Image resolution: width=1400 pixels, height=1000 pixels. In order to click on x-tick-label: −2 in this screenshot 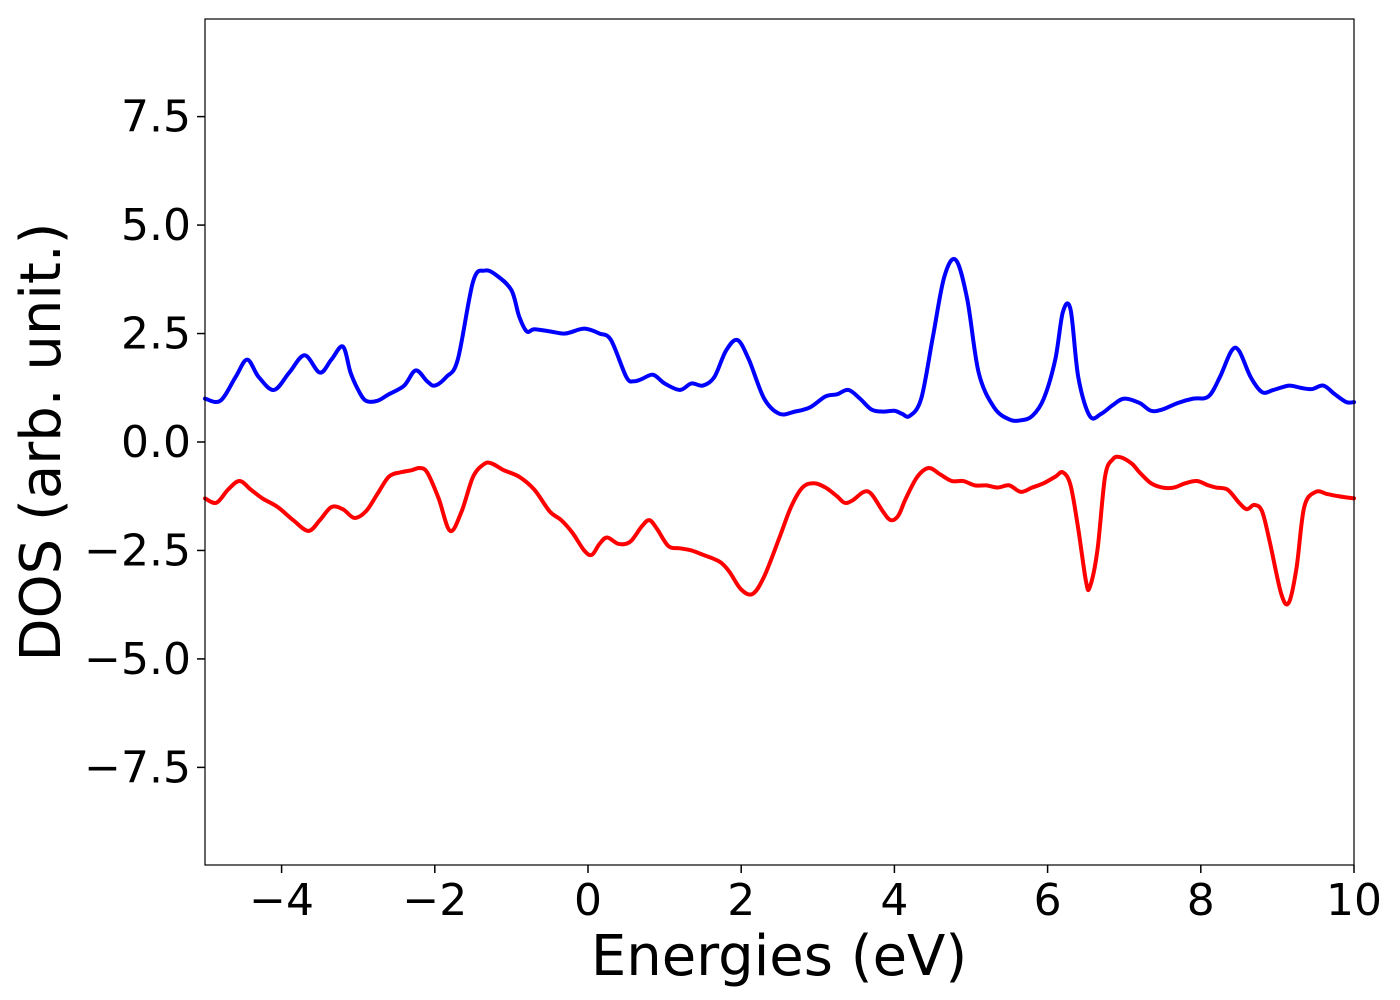, I will do `click(434, 900)`.